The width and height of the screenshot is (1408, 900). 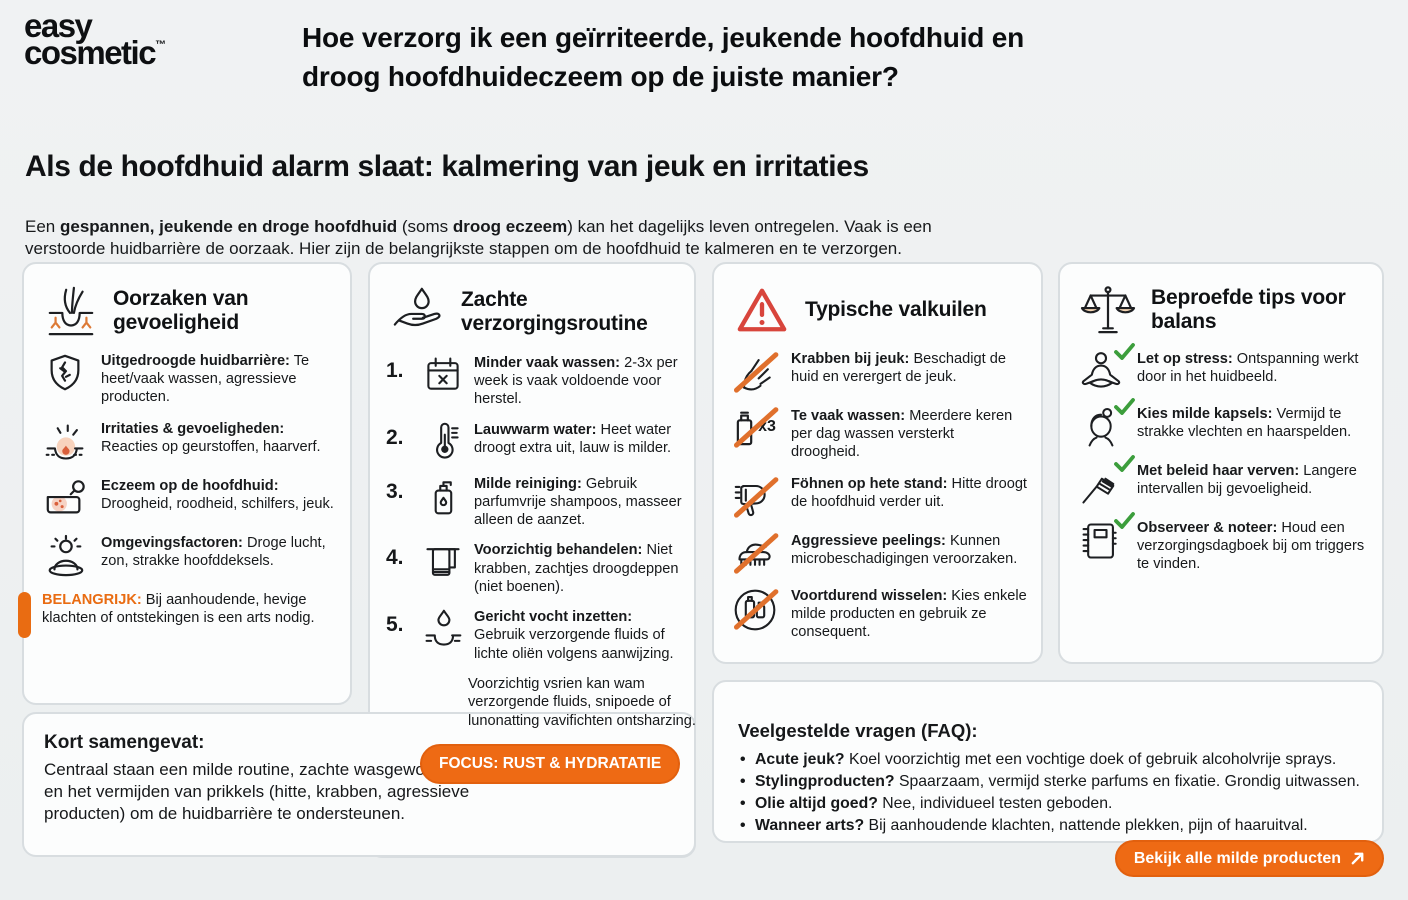 What do you see at coordinates (755, 427) in the screenshot?
I see `bottle-x3-icon: x3` at bounding box center [755, 427].